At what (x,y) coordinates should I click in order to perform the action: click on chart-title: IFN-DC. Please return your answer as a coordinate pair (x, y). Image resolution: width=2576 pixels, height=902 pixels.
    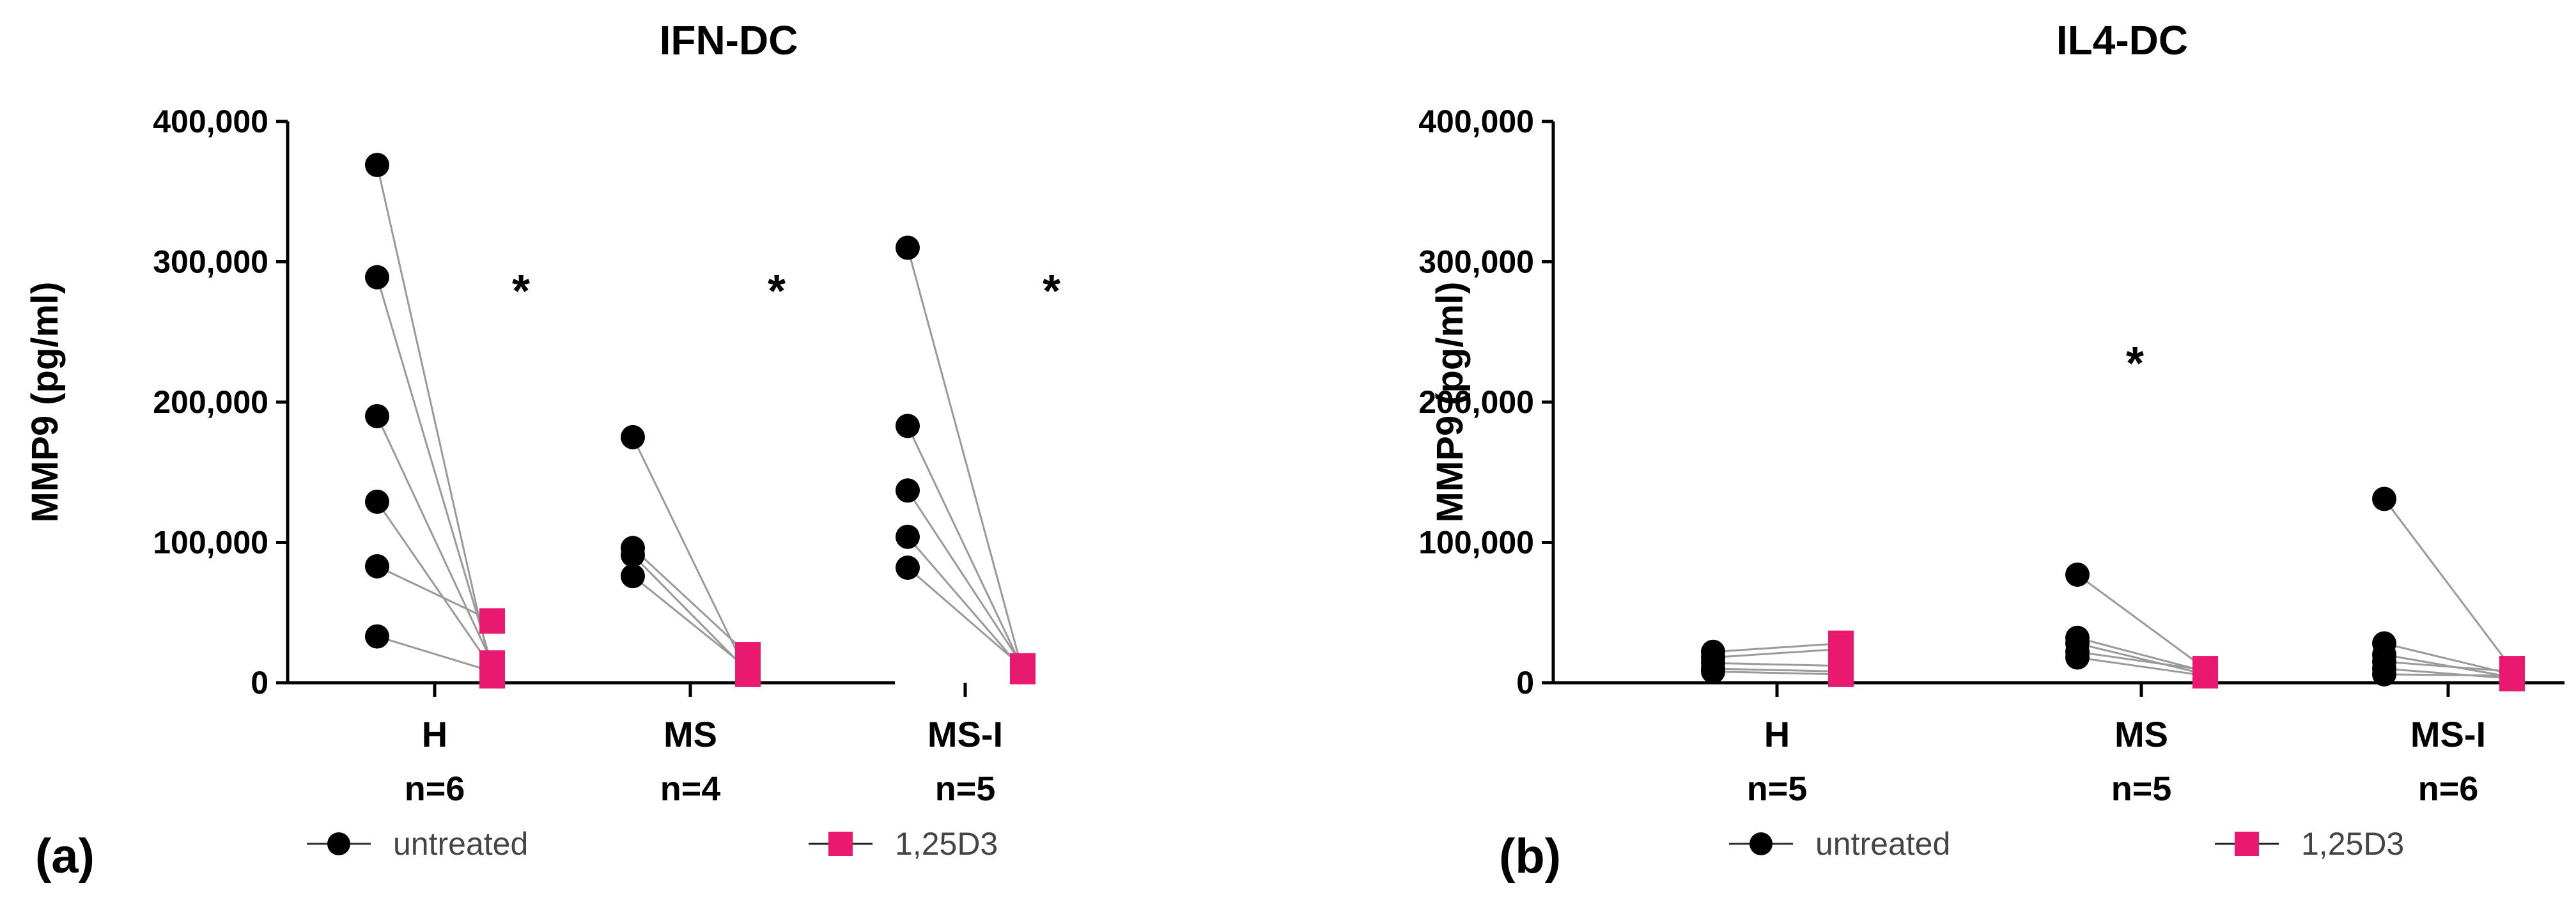
    Looking at the image, I should click on (729, 40).